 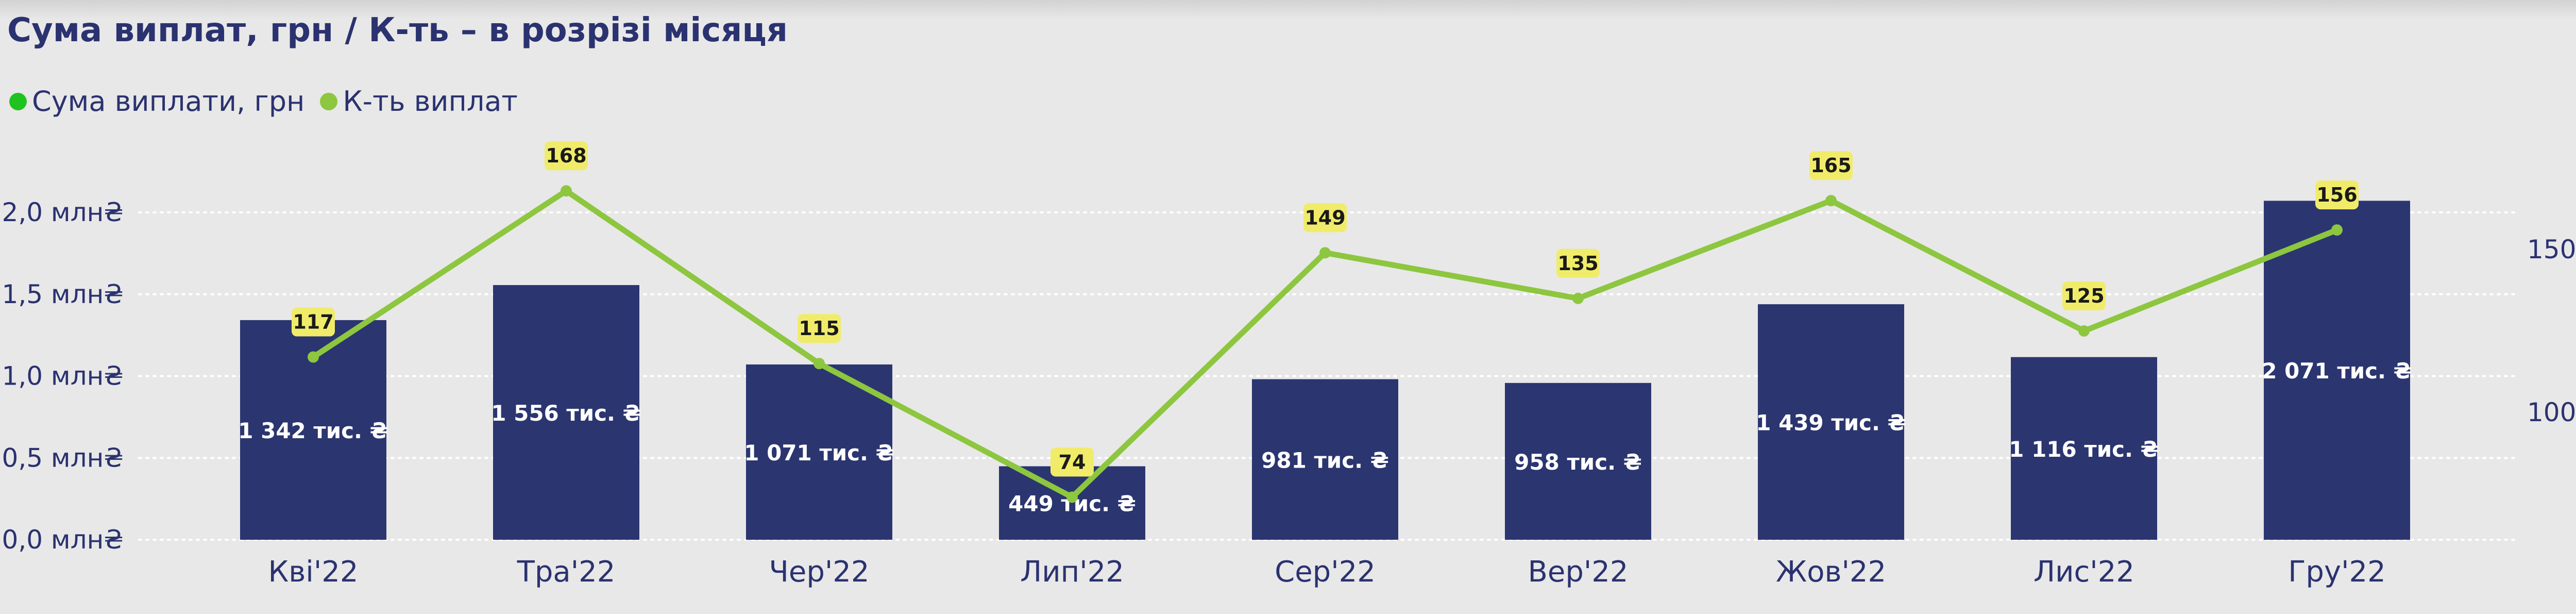 I want to click on line-data-label: 165, so click(x=1830, y=165).